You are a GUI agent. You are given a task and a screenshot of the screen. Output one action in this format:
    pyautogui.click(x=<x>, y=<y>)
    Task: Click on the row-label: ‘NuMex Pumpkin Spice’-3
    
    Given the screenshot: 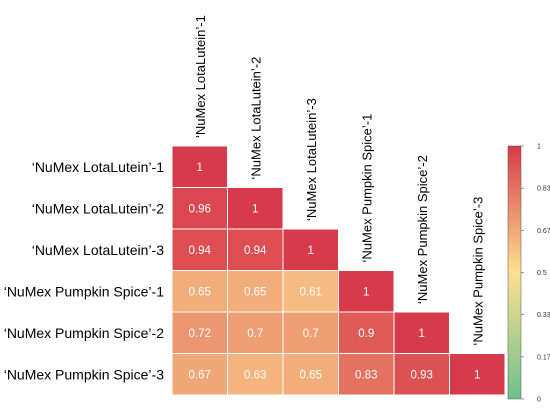 What is the action you would take?
    pyautogui.click(x=84, y=374)
    